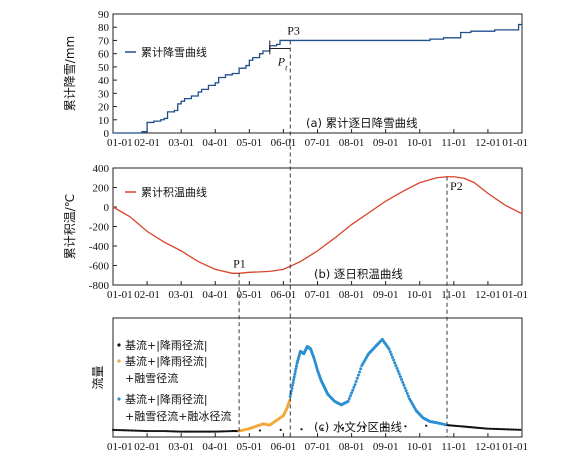 The image size is (572, 466). Describe the element at coordinates (104, 41) in the screenshot. I see `y-tick-label-snow: 70` at that location.